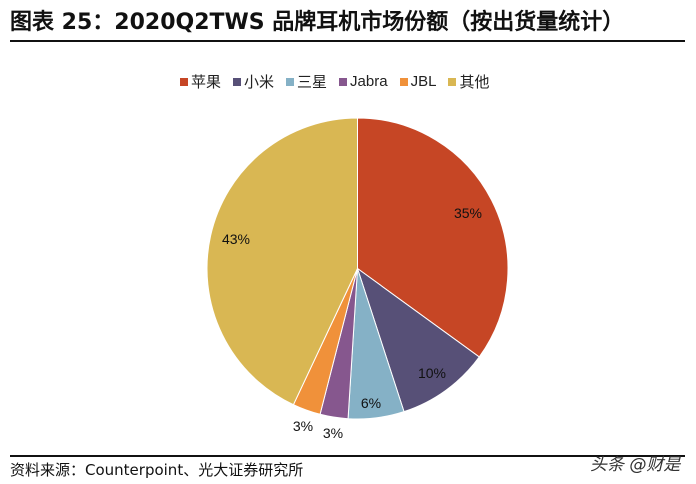  I want to click on legend-item-xiaomi: 小米, so click(253, 81).